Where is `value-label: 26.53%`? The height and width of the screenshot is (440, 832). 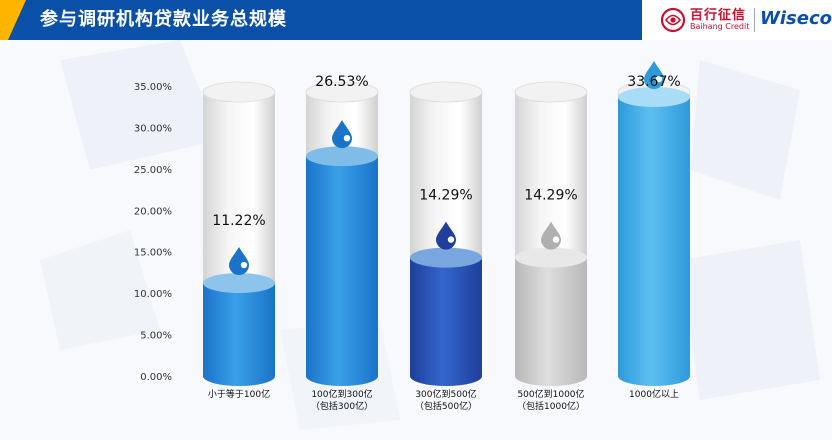
value-label: 26.53% is located at coordinates (341, 82).